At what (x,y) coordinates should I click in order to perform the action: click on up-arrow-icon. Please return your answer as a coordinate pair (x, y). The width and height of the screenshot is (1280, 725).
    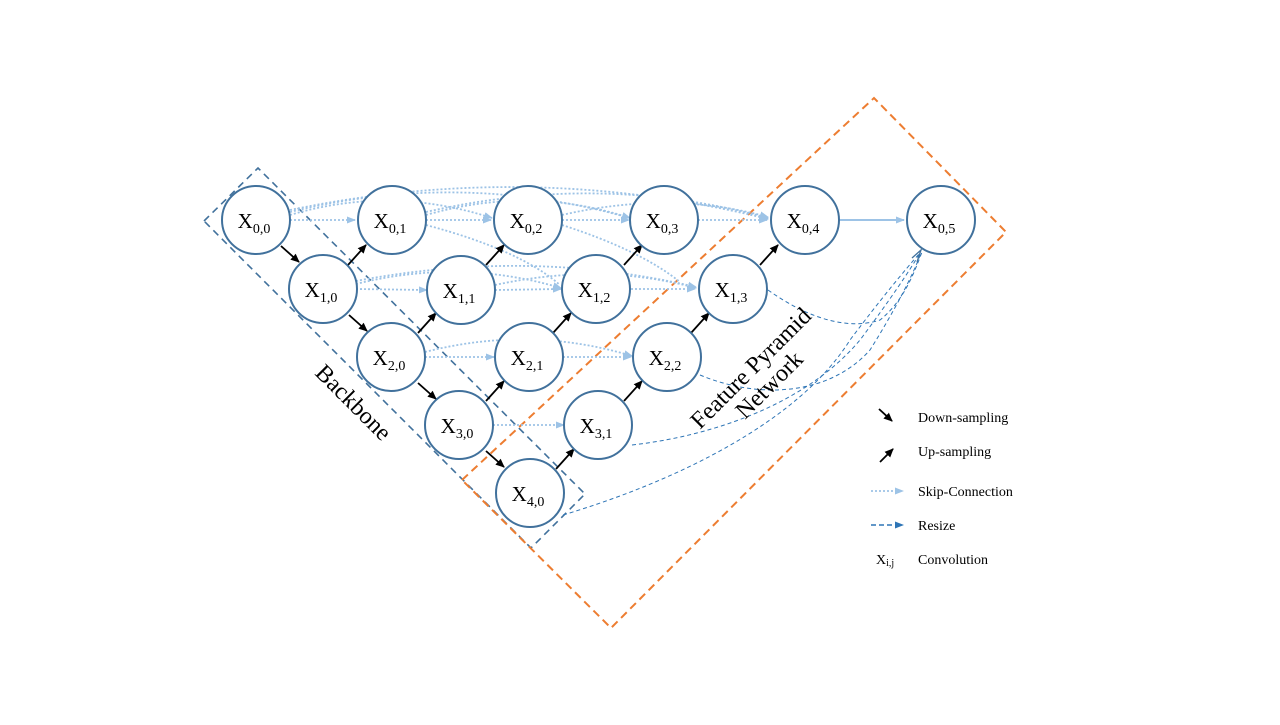
    Looking at the image, I should click on (886, 455).